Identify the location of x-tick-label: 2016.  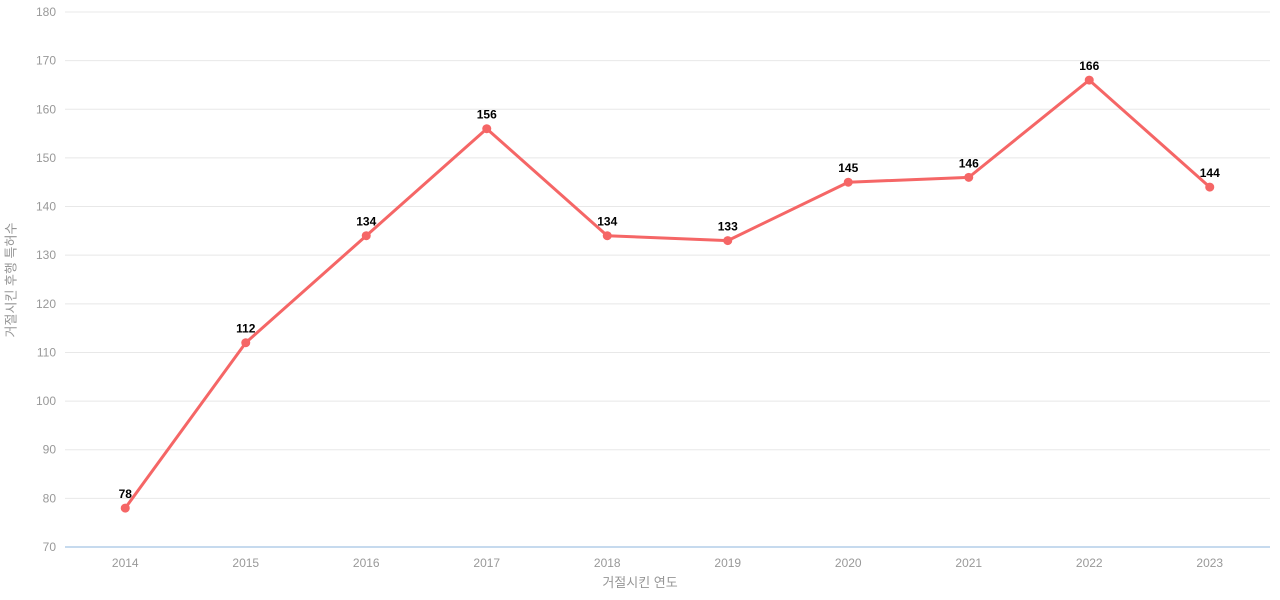
(366, 563).